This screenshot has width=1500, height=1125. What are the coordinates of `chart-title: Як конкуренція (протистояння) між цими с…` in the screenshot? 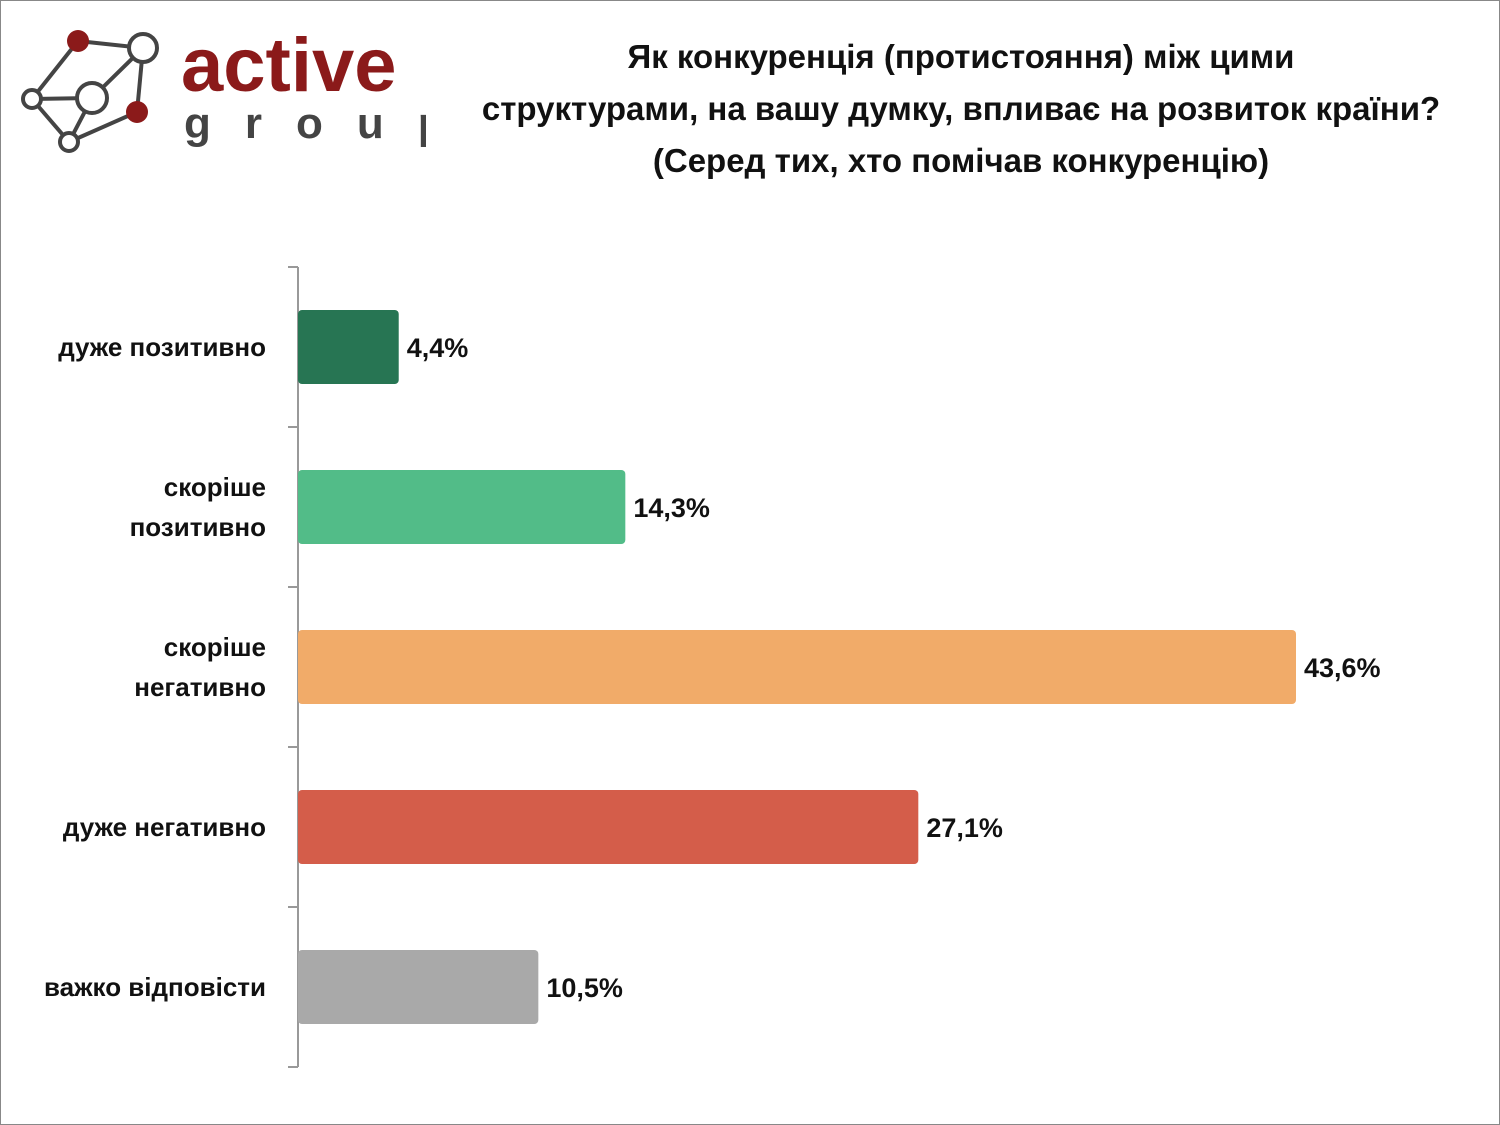 It's located at (961, 109).